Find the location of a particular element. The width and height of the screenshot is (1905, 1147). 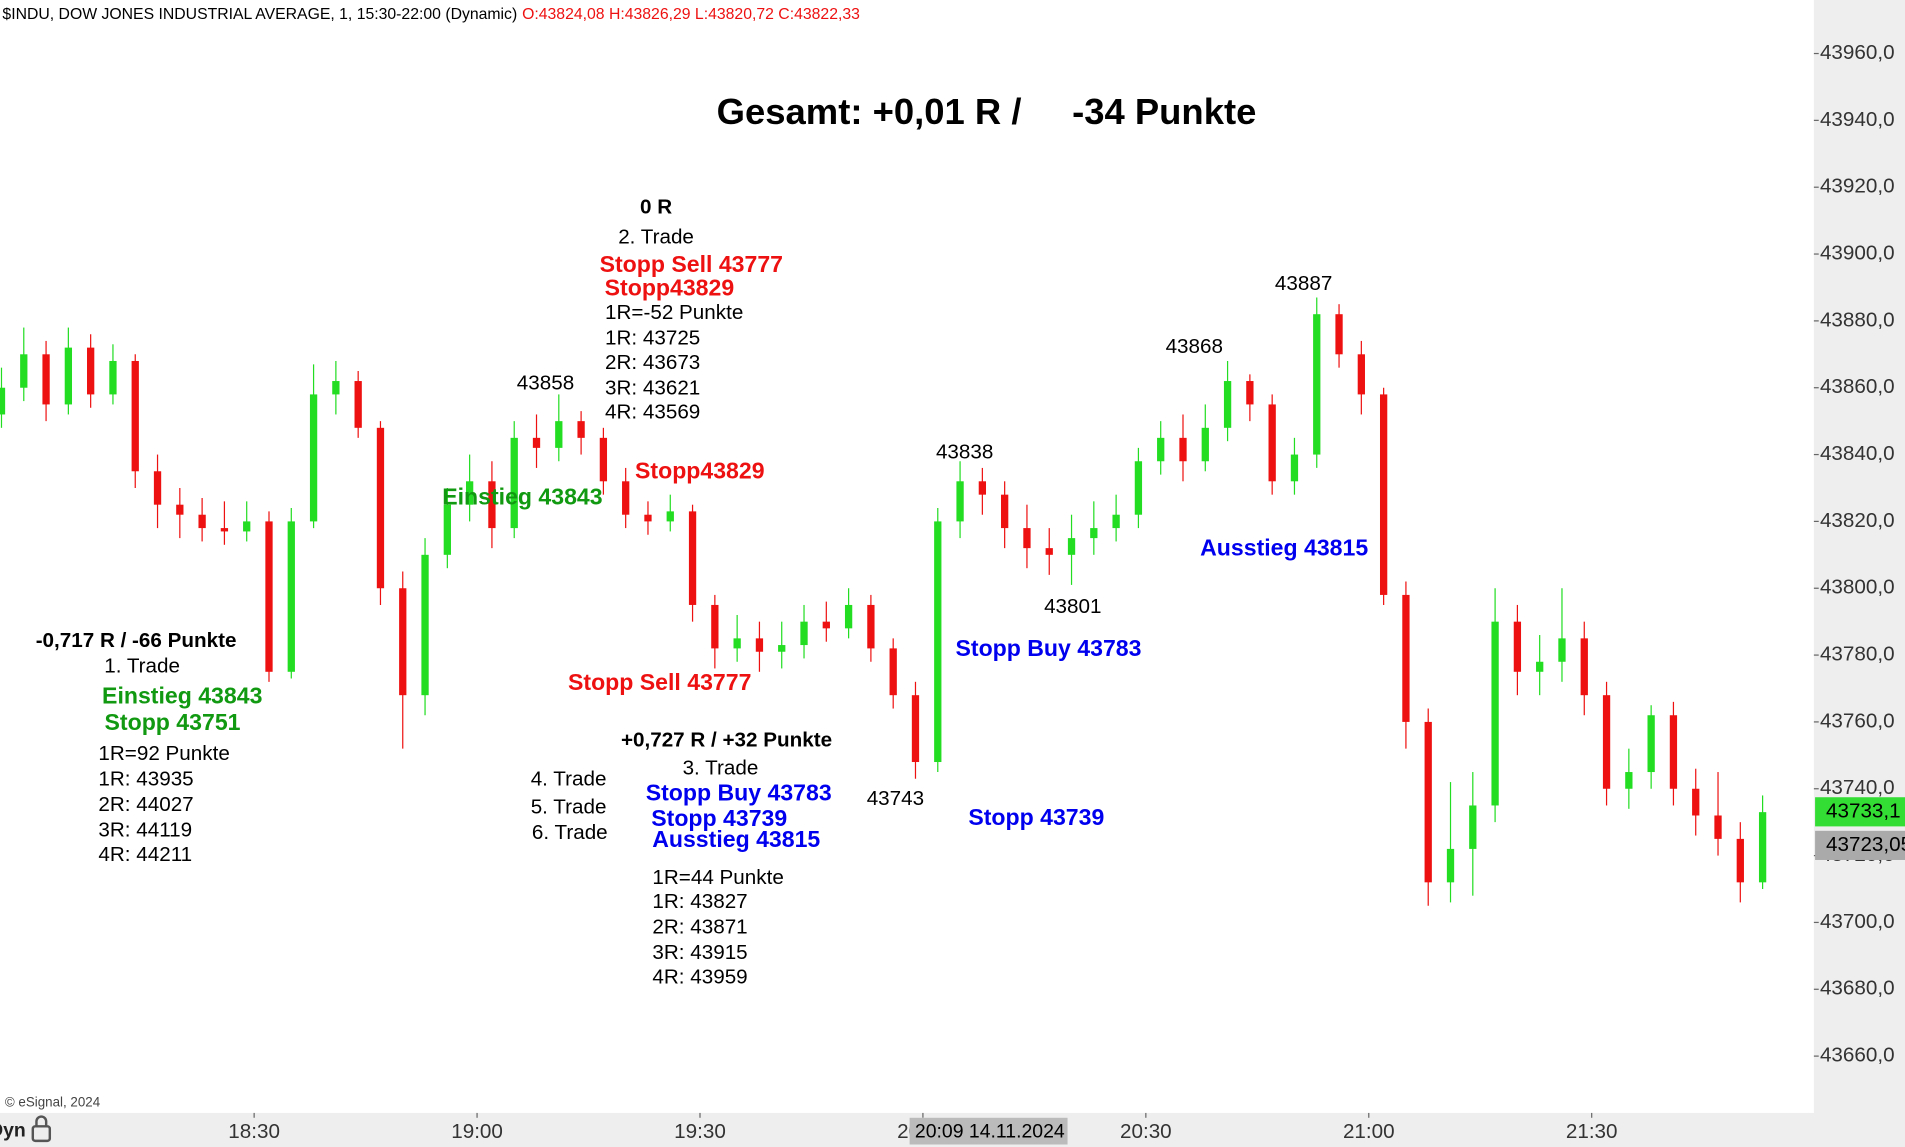

y-tick-label: 43660,0 is located at coordinates (1857, 1055).